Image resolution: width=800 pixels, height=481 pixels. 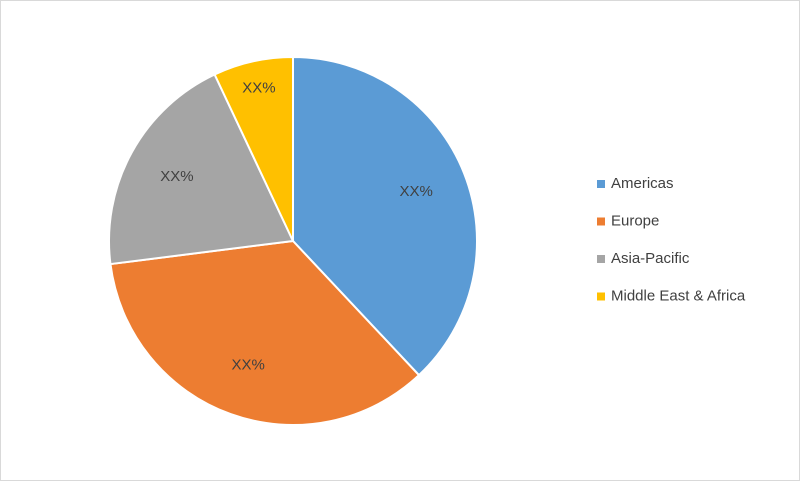 What do you see at coordinates (635, 220) in the screenshot?
I see `legend-label: Europe` at bounding box center [635, 220].